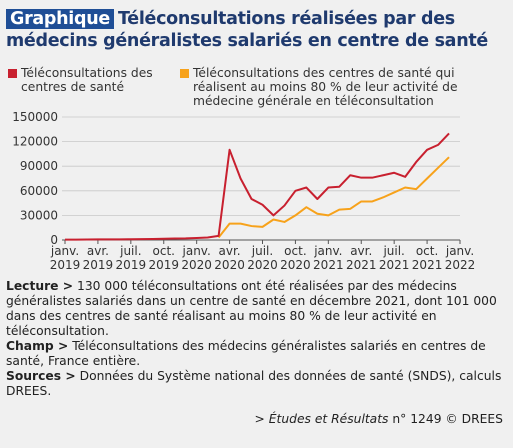 The image size is (513, 448). I want to click on legend-item: Téléconsultations des centres de santé, so click(83, 80).